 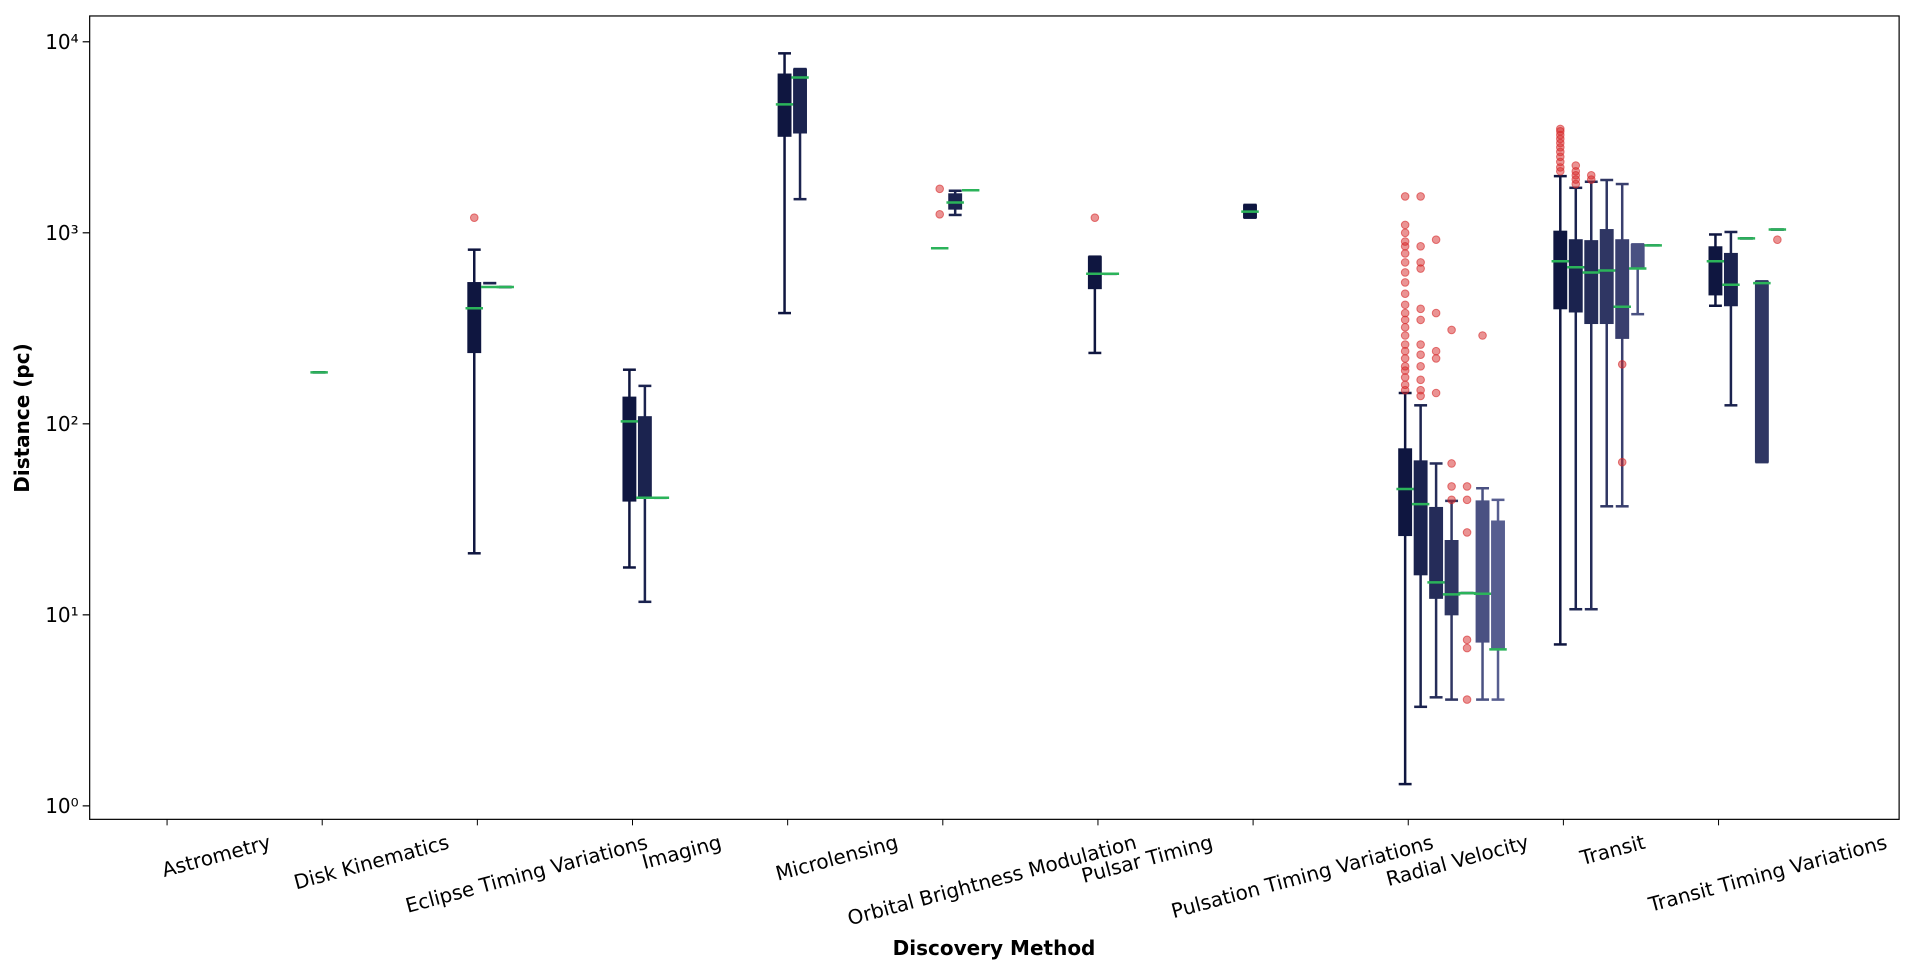 What do you see at coordinates (61, 42) in the screenshot?
I see `y-tick-label: 10⁴` at bounding box center [61, 42].